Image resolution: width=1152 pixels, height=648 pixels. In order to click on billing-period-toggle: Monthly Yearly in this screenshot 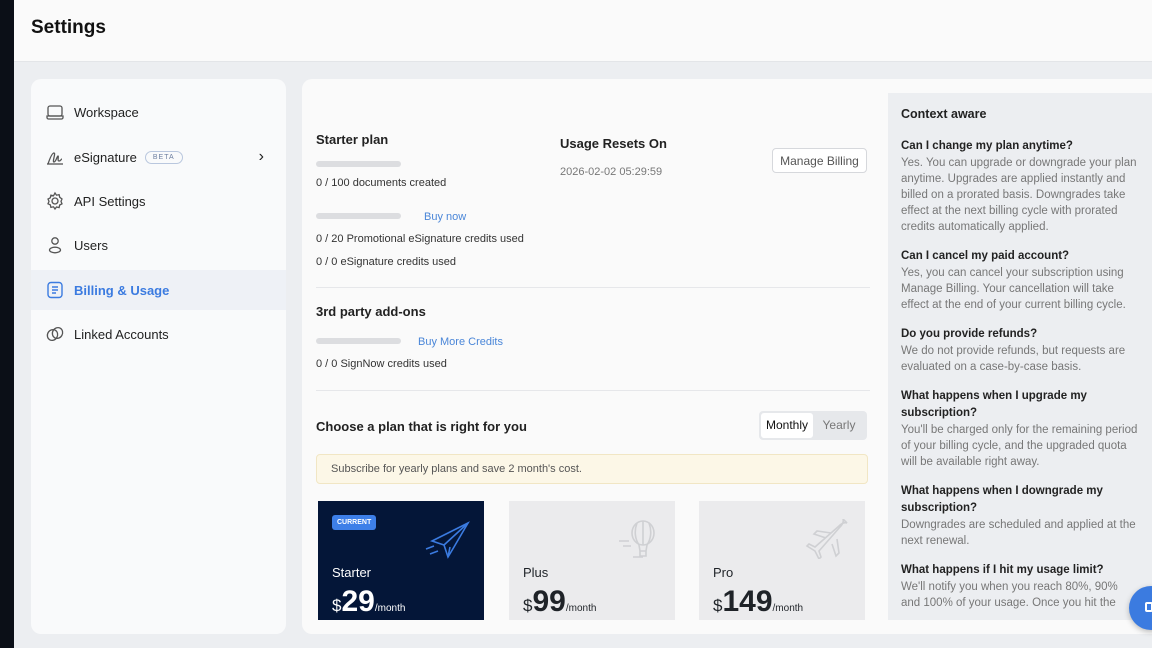, I will do `click(813, 425)`.